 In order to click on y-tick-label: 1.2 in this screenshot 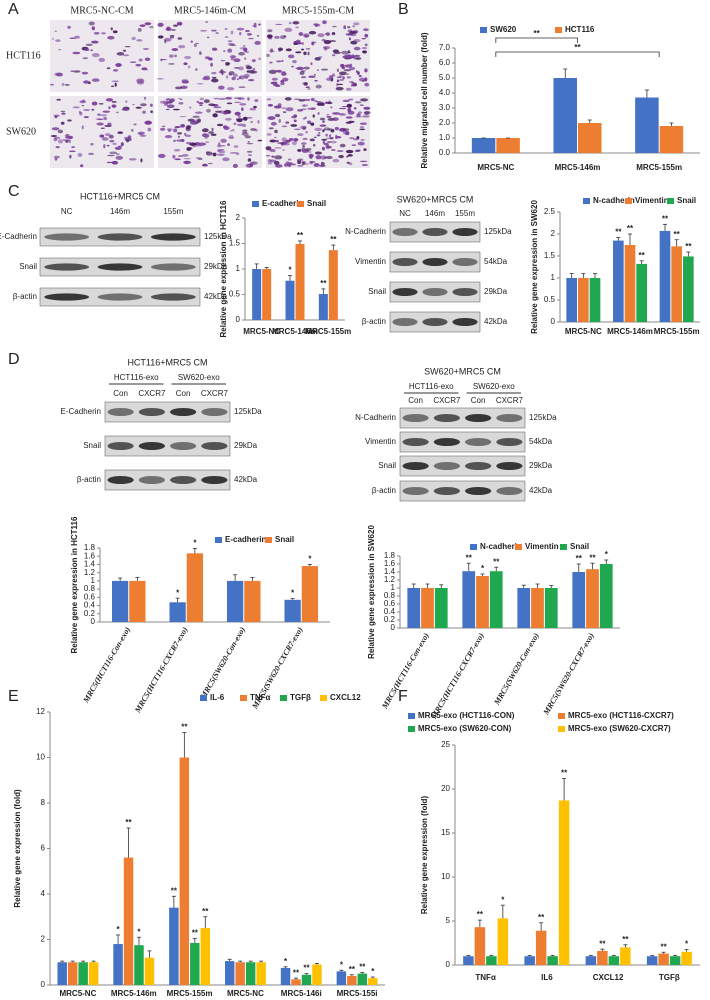, I will do `click(90, 572)`.